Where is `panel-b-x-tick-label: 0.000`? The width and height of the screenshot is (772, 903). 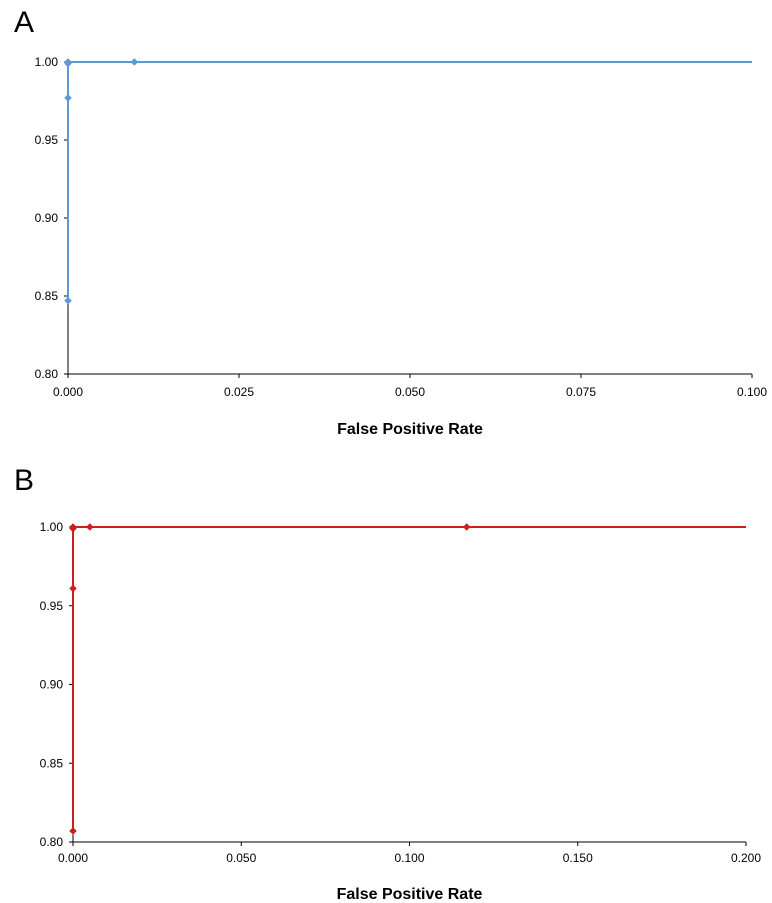
panel-b-x-tick-label: 0.000 is located at coordinates (73, 858).